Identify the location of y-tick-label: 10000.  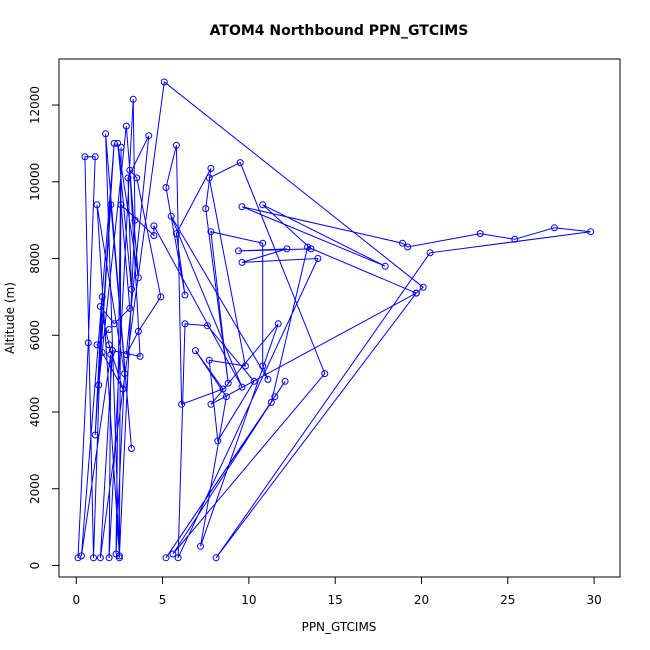
(35, 182).